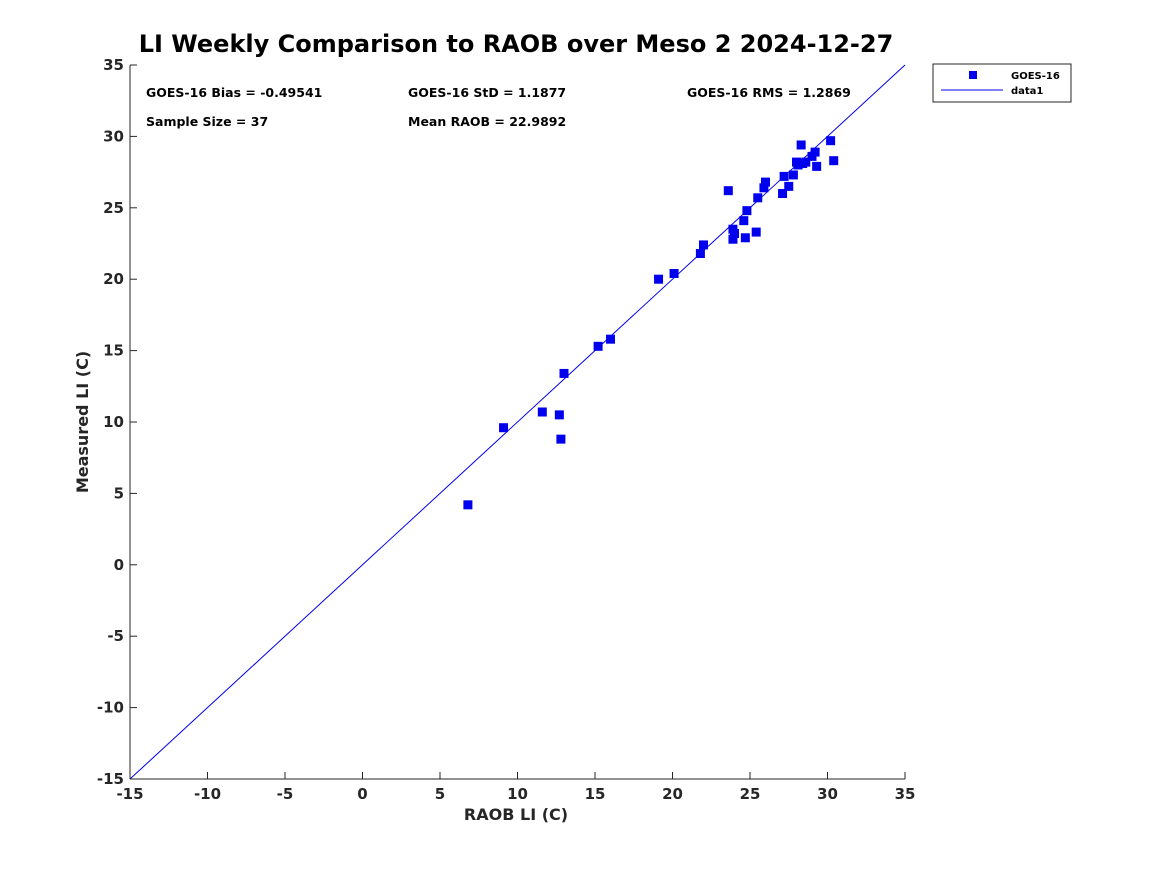  What do you see at coordinates (487, 92) in the screenshot?
I see `std-annotation: GOES-16 StD = 1.1877` at bounding box center [487, 92].